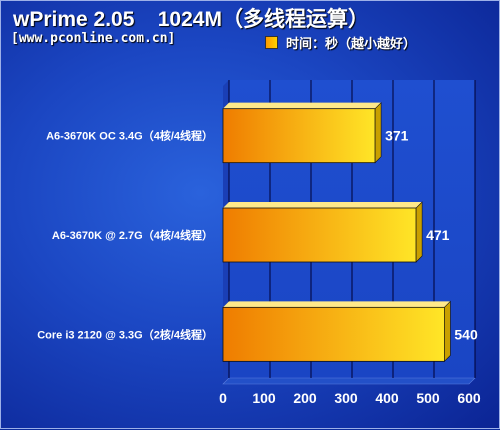 This screenshot has width=500, height=430. Describe the element at coordinates (387, 398) in the screenshot. I see `x-tick-label: 400` at that location.